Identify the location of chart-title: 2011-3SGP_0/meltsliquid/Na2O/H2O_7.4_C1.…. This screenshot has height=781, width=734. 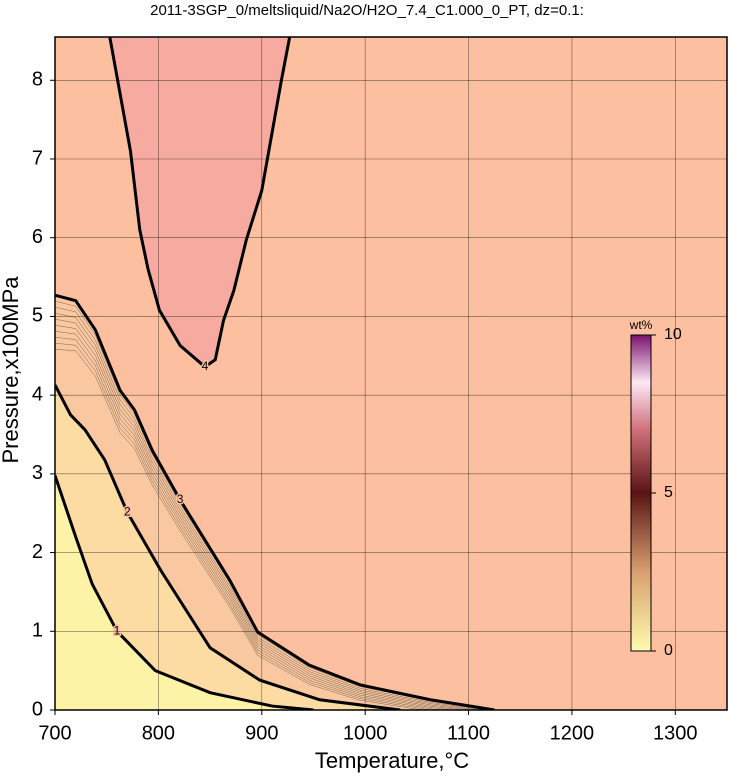
(367, 10).